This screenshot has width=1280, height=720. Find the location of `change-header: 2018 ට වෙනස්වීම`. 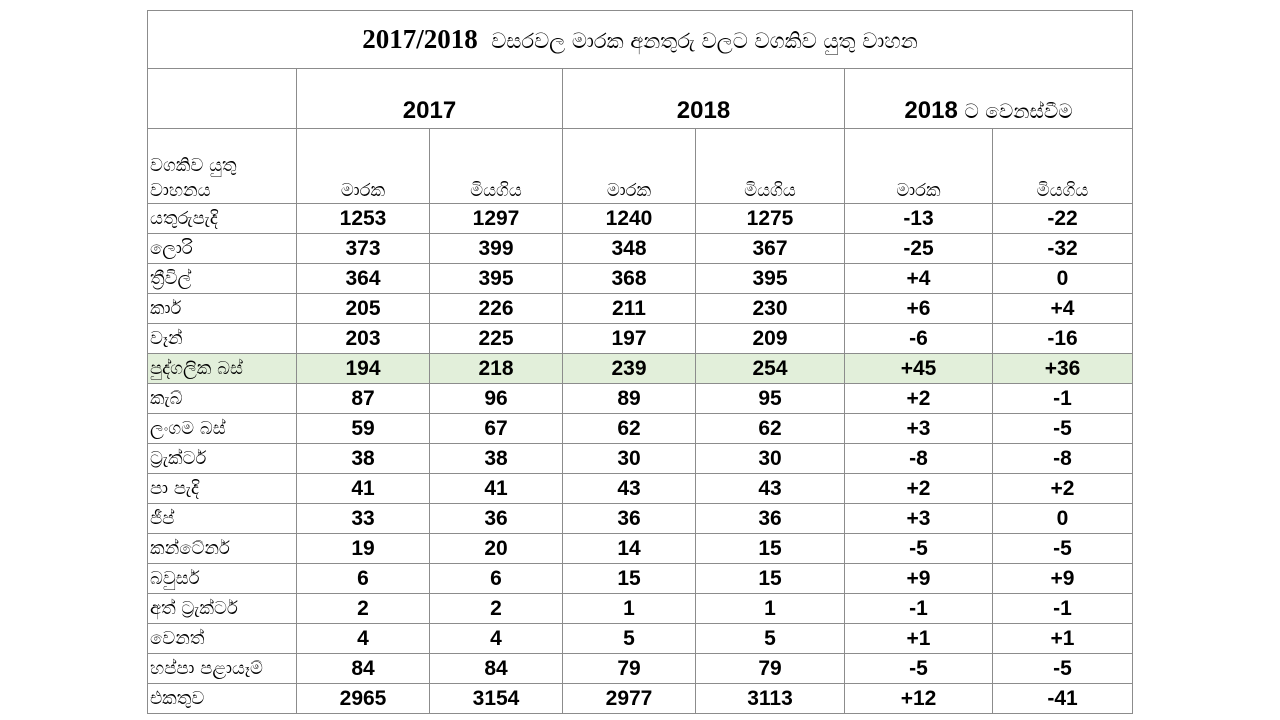

change-header: 2018 ට වෙනස්වීම is located at coordinates (988, 98).